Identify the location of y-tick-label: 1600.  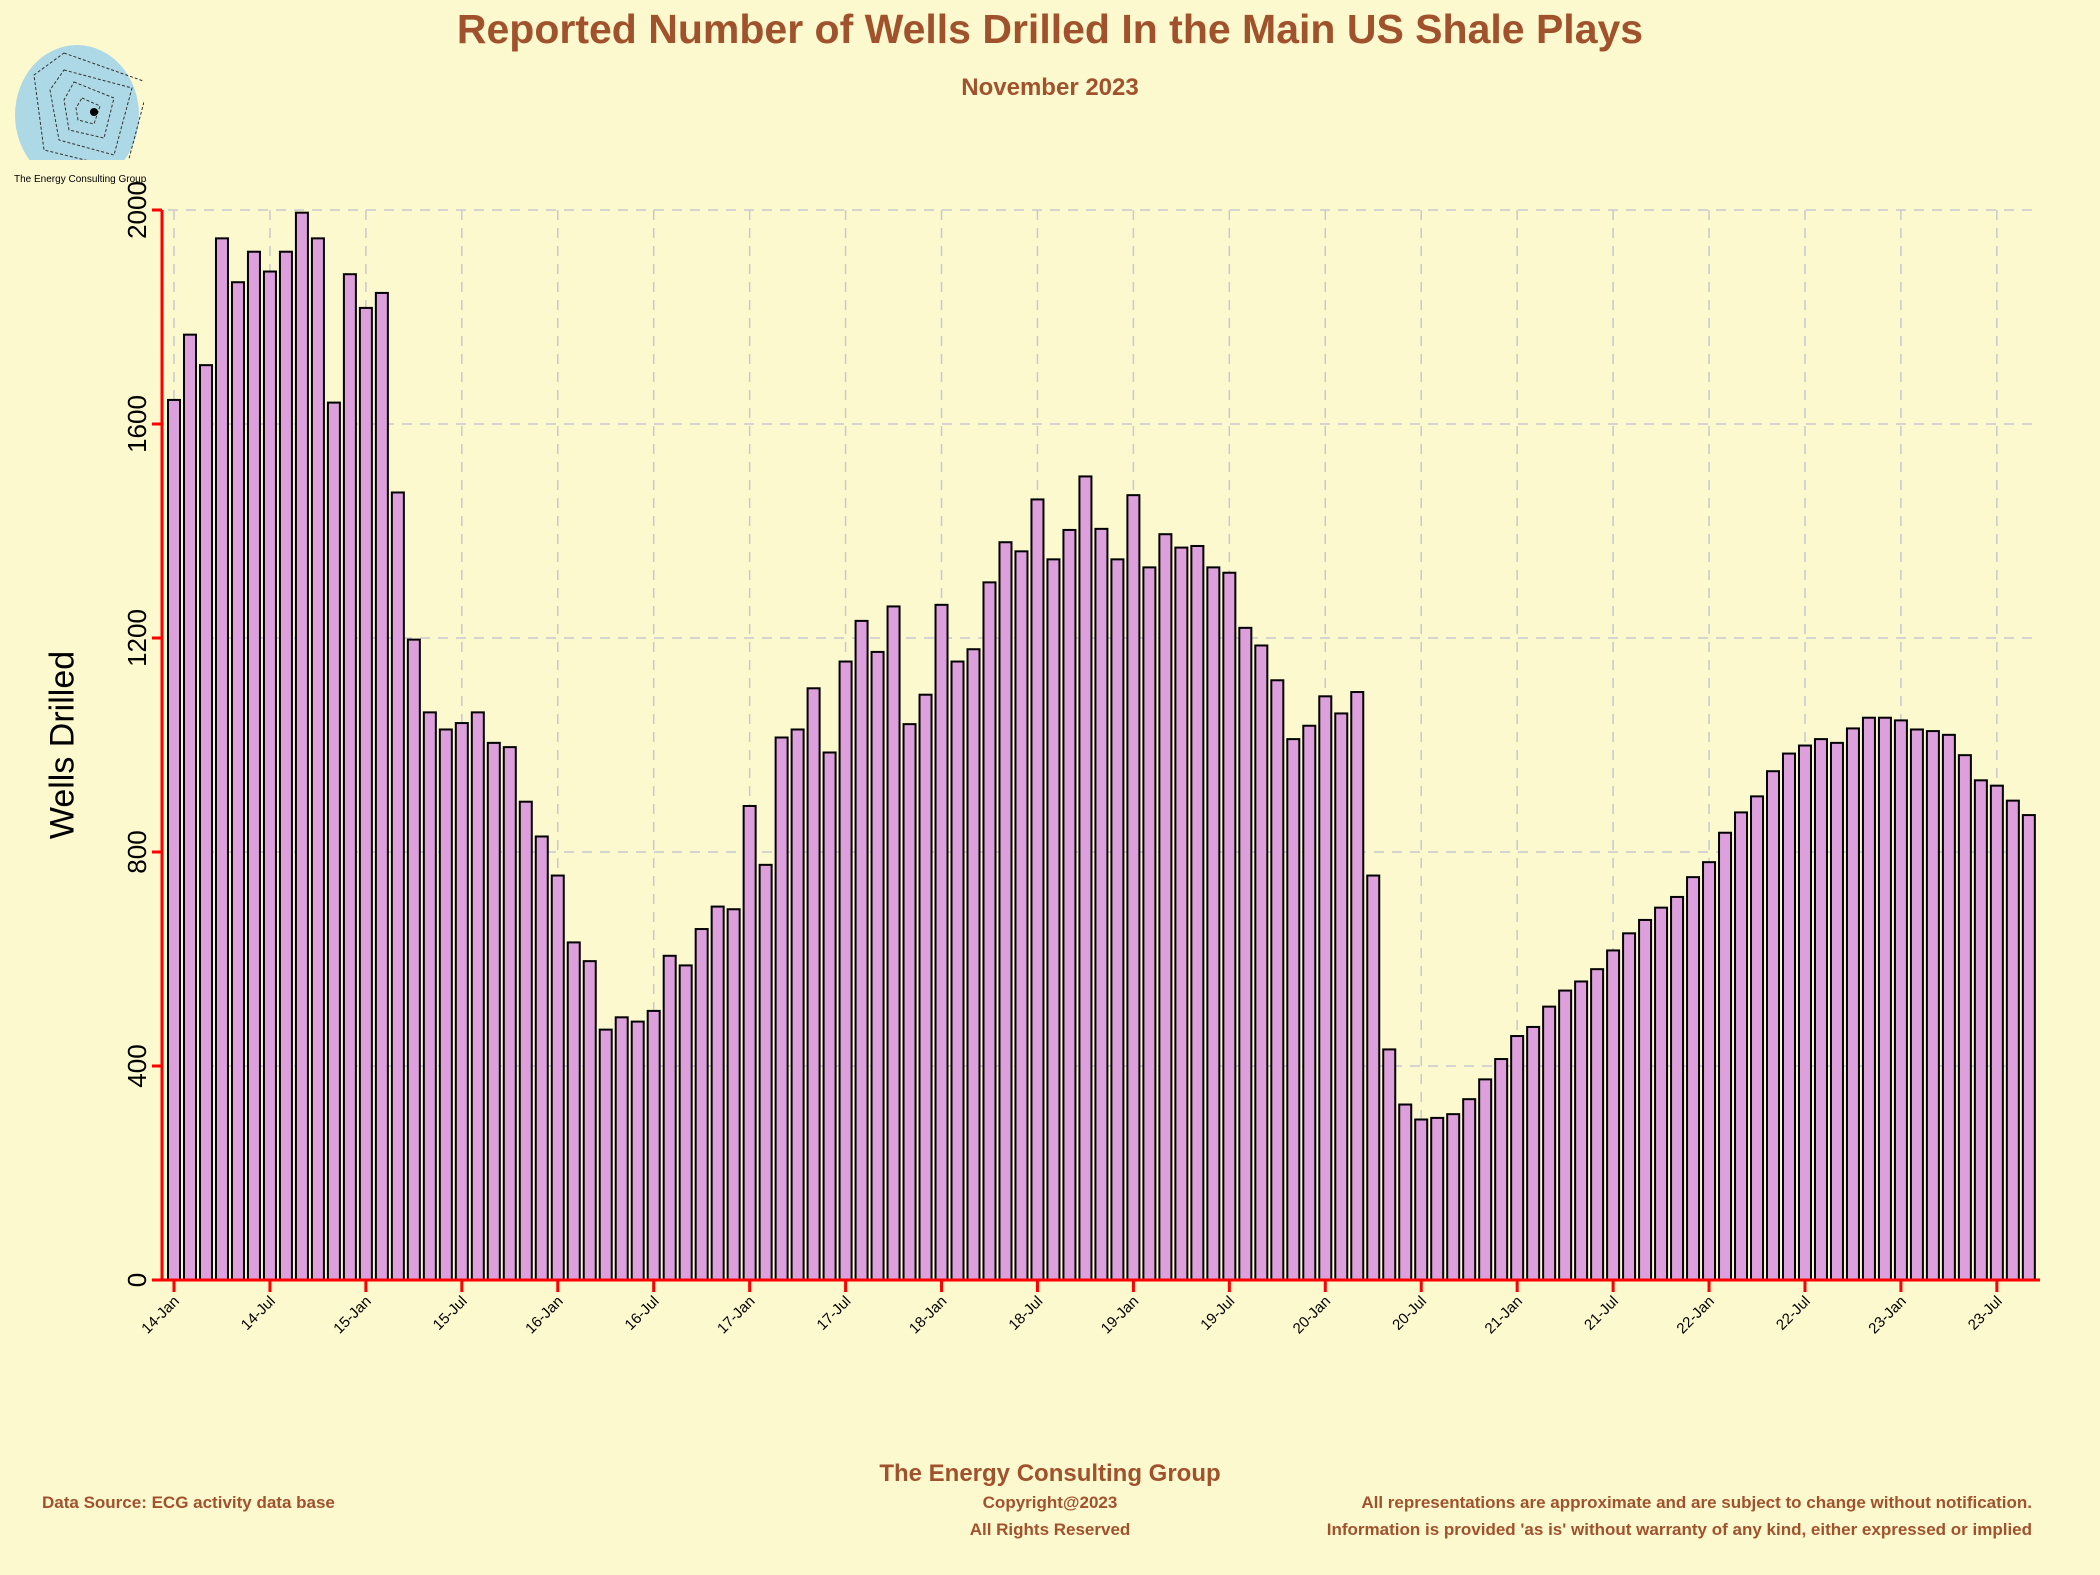
(137, 424).